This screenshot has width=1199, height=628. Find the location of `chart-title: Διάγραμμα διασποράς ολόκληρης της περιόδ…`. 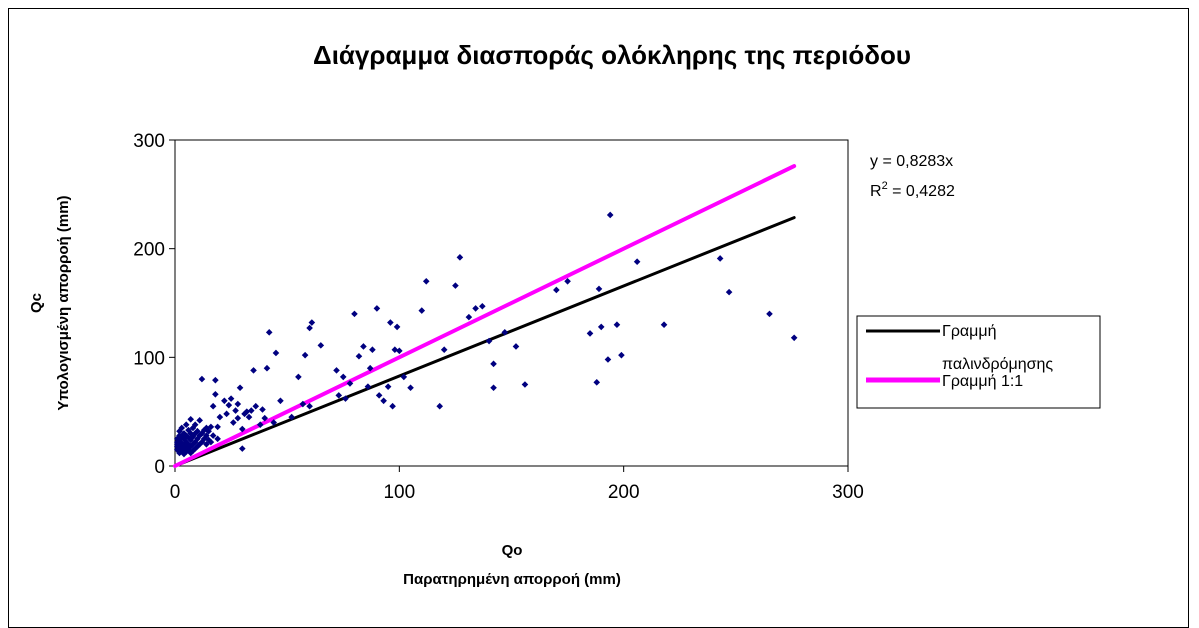

chart-title: Διάγραμμα διασποράς ολόκληρης της περιόδ… is located at coordinates (612, 55).